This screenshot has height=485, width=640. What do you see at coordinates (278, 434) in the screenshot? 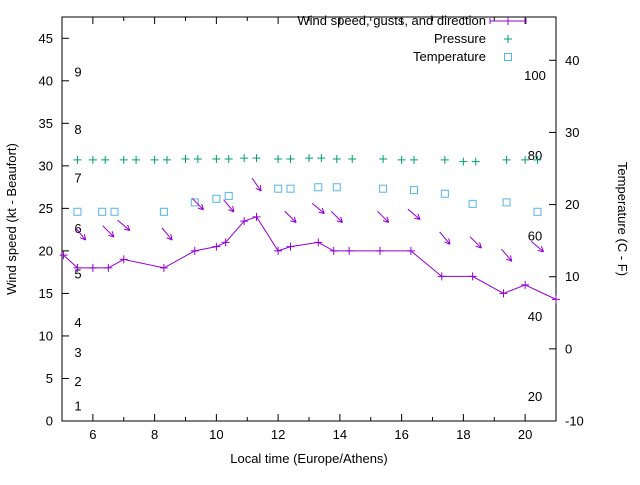
I see `x-tick-label: 12` at bounding box center [278, 434].